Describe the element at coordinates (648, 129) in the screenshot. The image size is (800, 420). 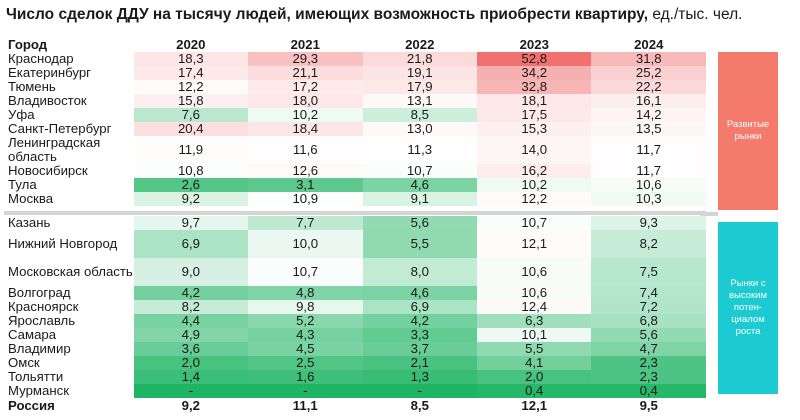
I see `value-cell: 13,5` at that location.